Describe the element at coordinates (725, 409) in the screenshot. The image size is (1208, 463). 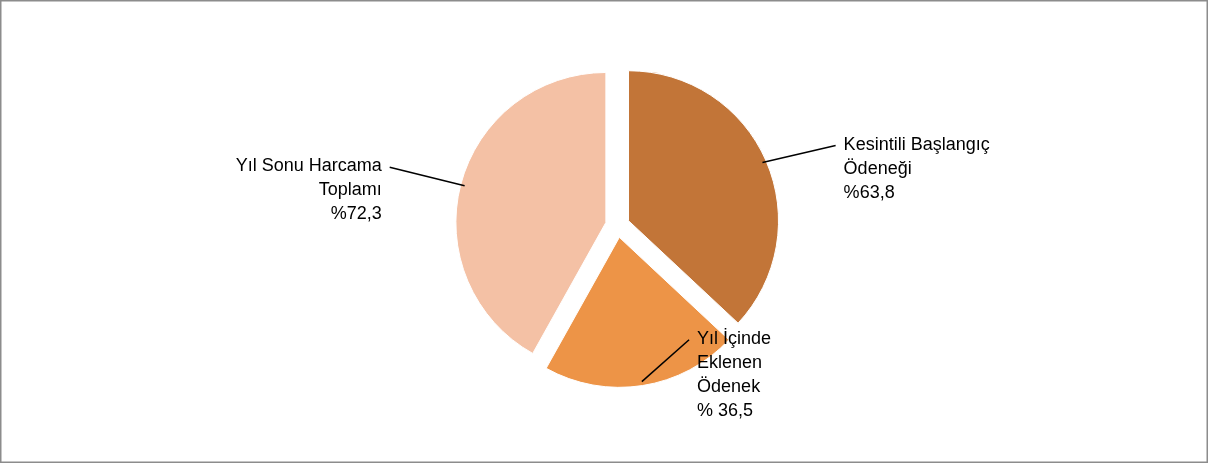
I see `data-label: % 36,5` at that location.